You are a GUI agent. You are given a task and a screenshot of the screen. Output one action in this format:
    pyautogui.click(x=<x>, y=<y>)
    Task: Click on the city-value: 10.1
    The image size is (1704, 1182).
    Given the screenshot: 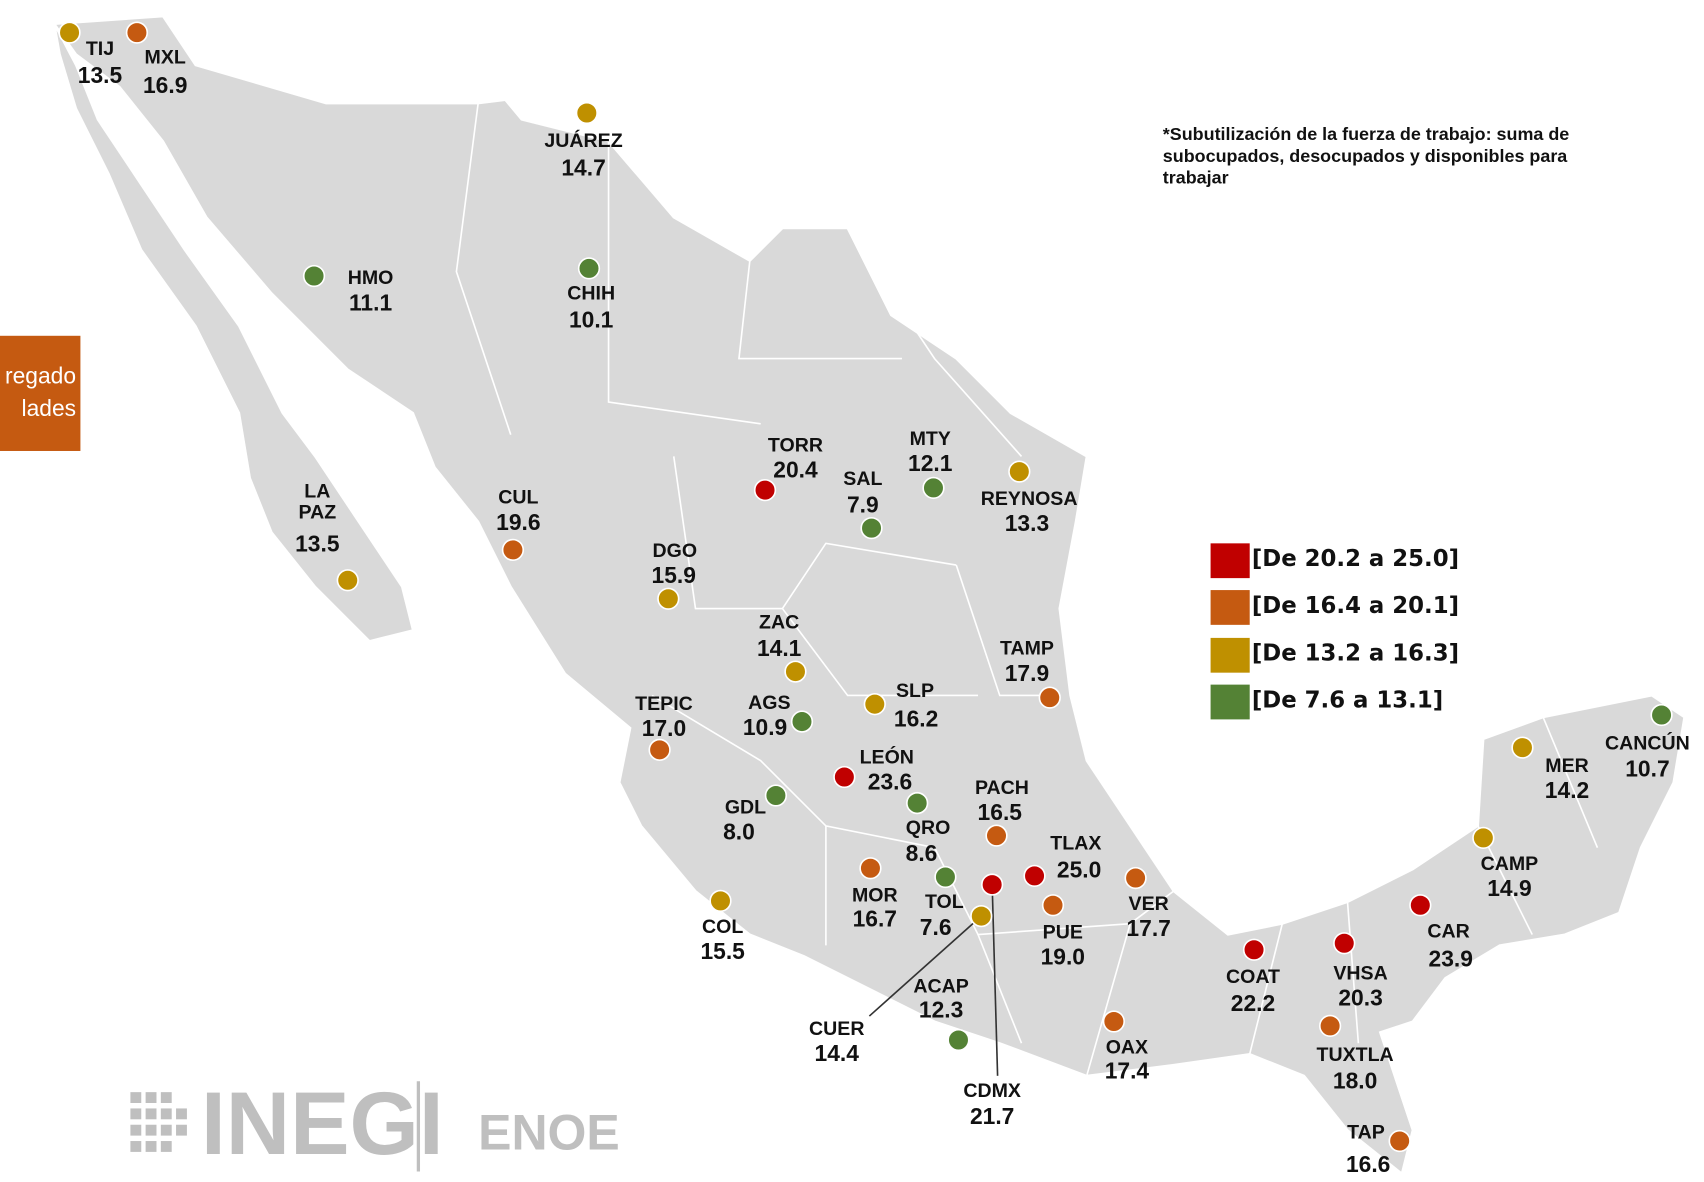 What is the action you would take?
    pyautogui.click(x=591, y=321)
    